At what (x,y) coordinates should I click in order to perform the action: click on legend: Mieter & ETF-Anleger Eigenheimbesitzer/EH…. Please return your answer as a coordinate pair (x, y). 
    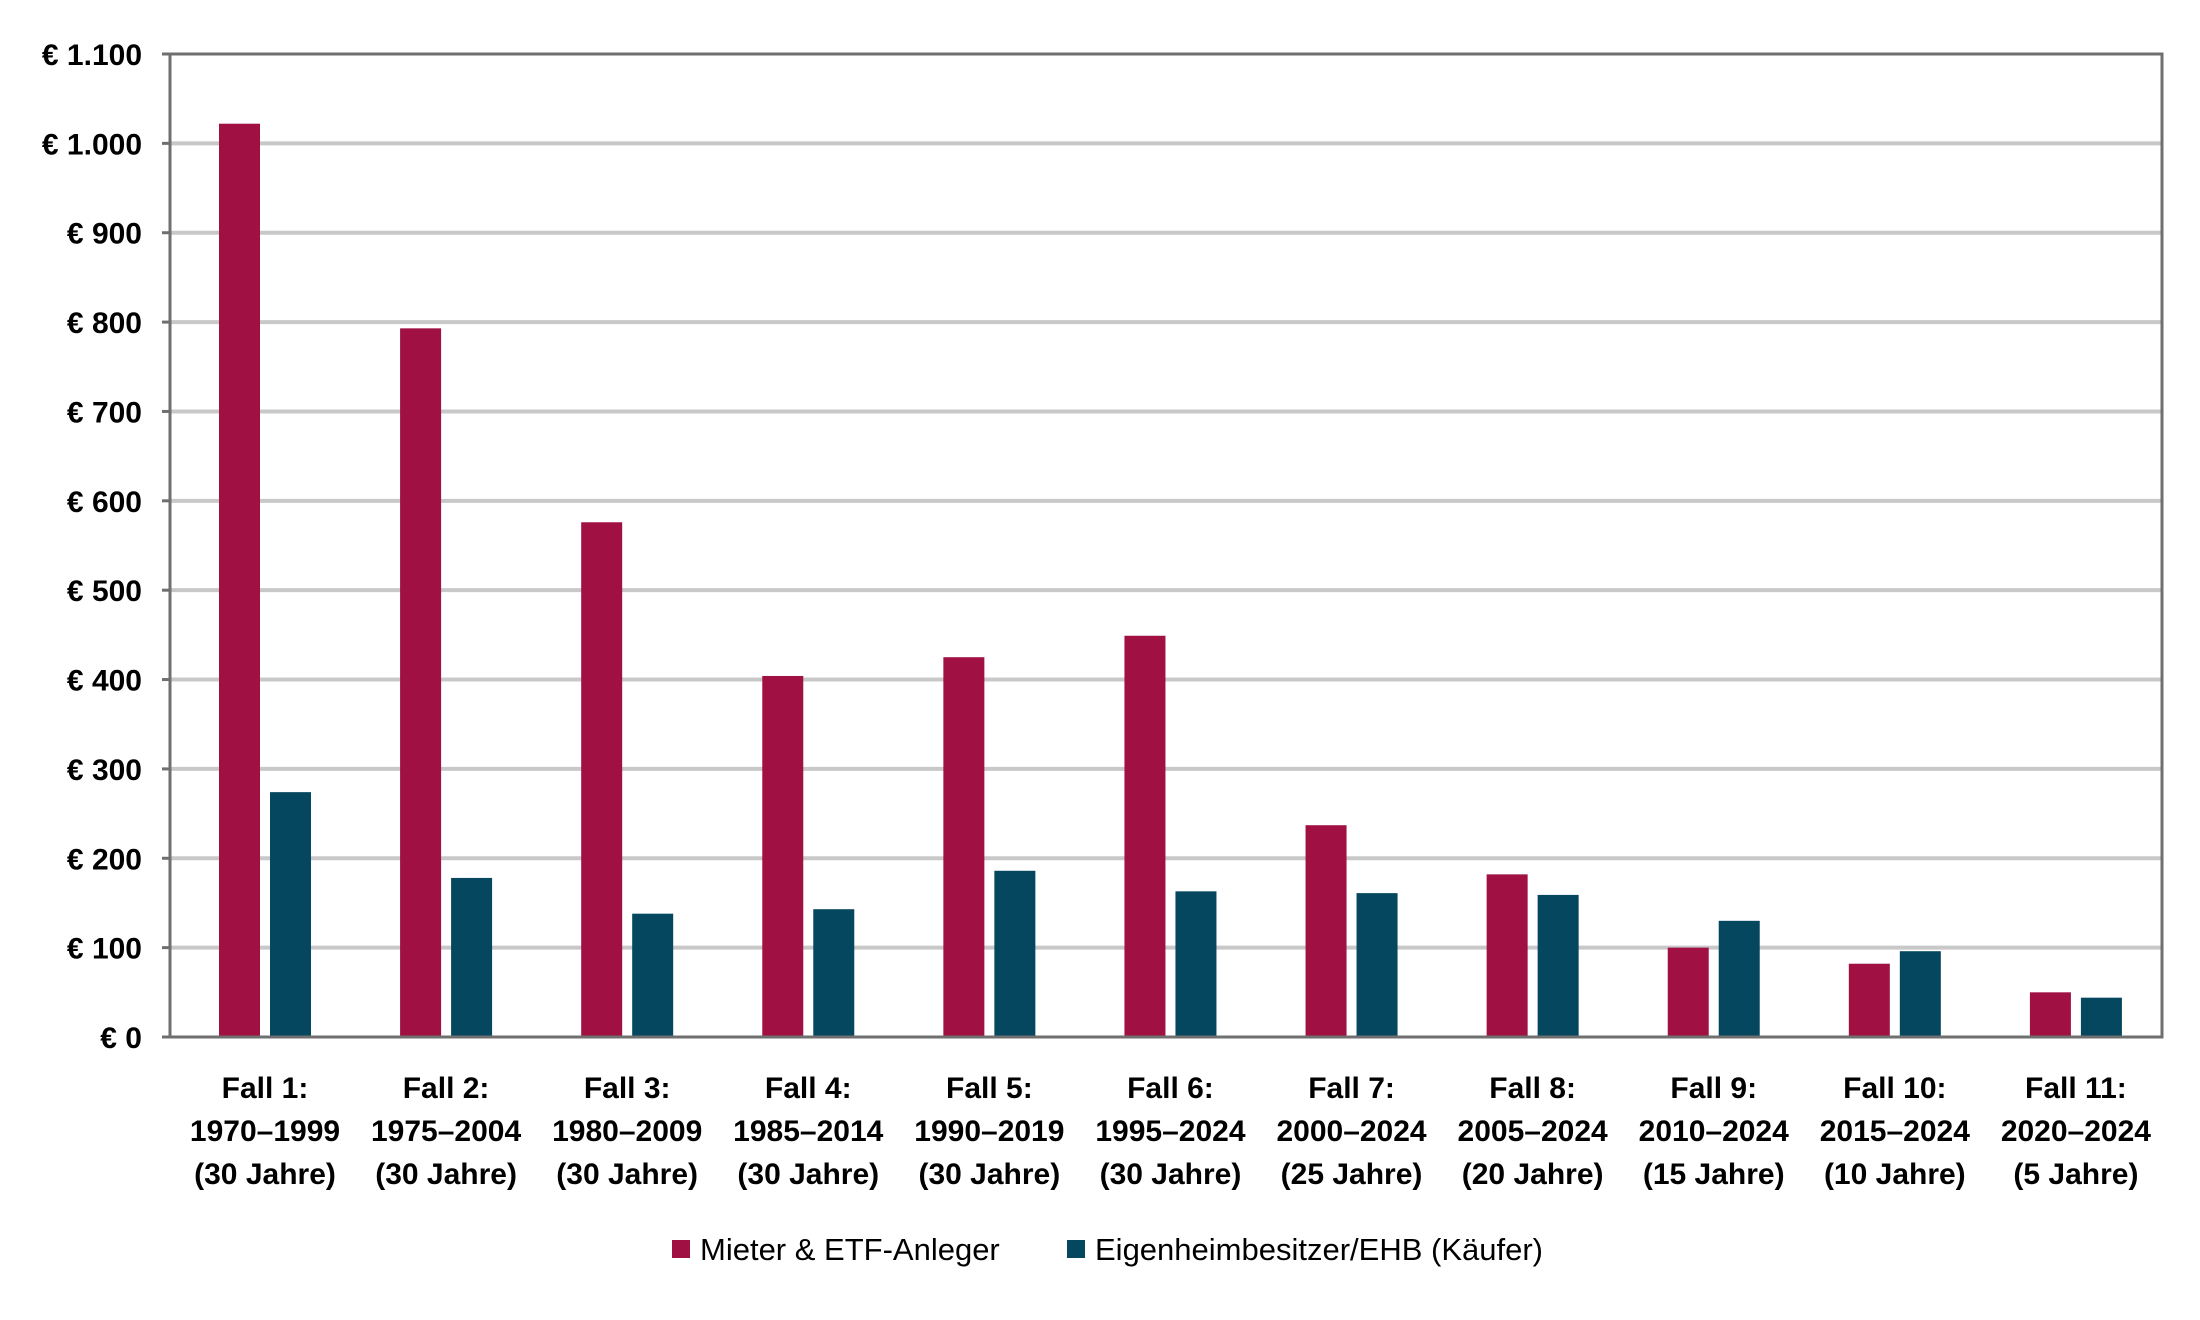
    Looking at the image, I should click on (1107, 1249).